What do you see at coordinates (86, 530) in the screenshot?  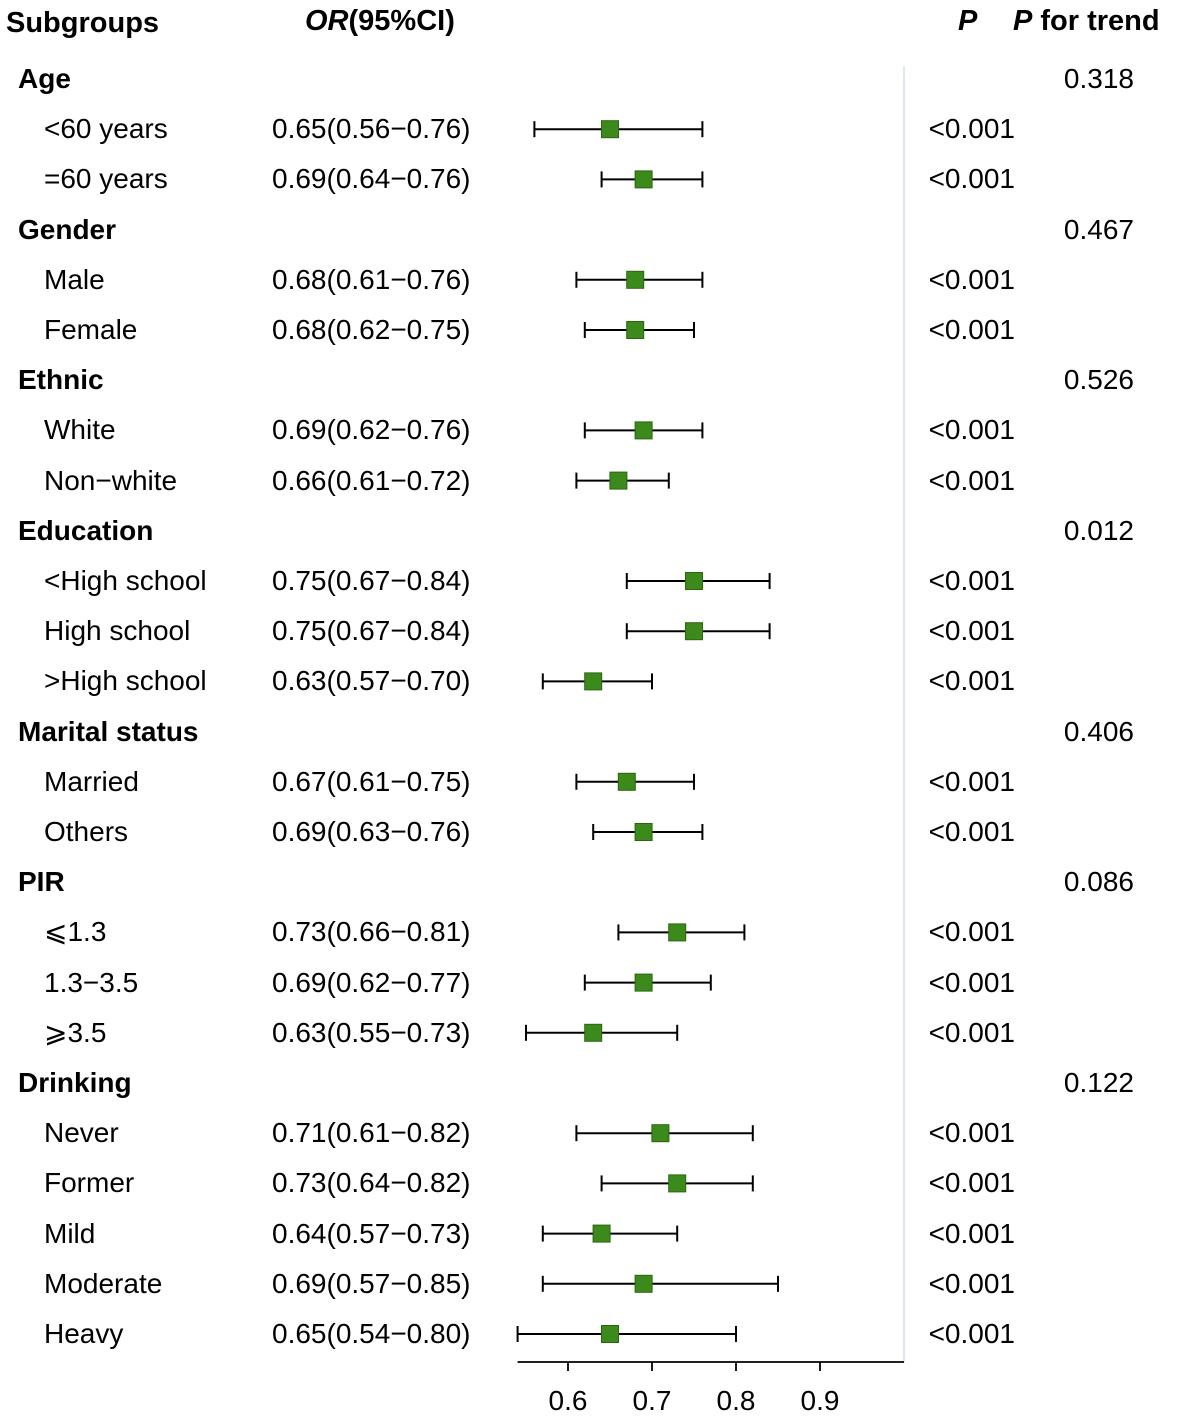 I see `group-label: Education` at bounding box center [86, 530].